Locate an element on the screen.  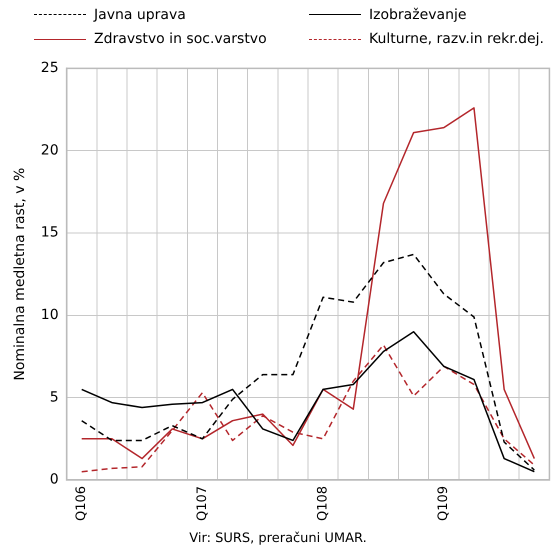
legend-label: Izobraževanje is located at coordinates (417, 14).